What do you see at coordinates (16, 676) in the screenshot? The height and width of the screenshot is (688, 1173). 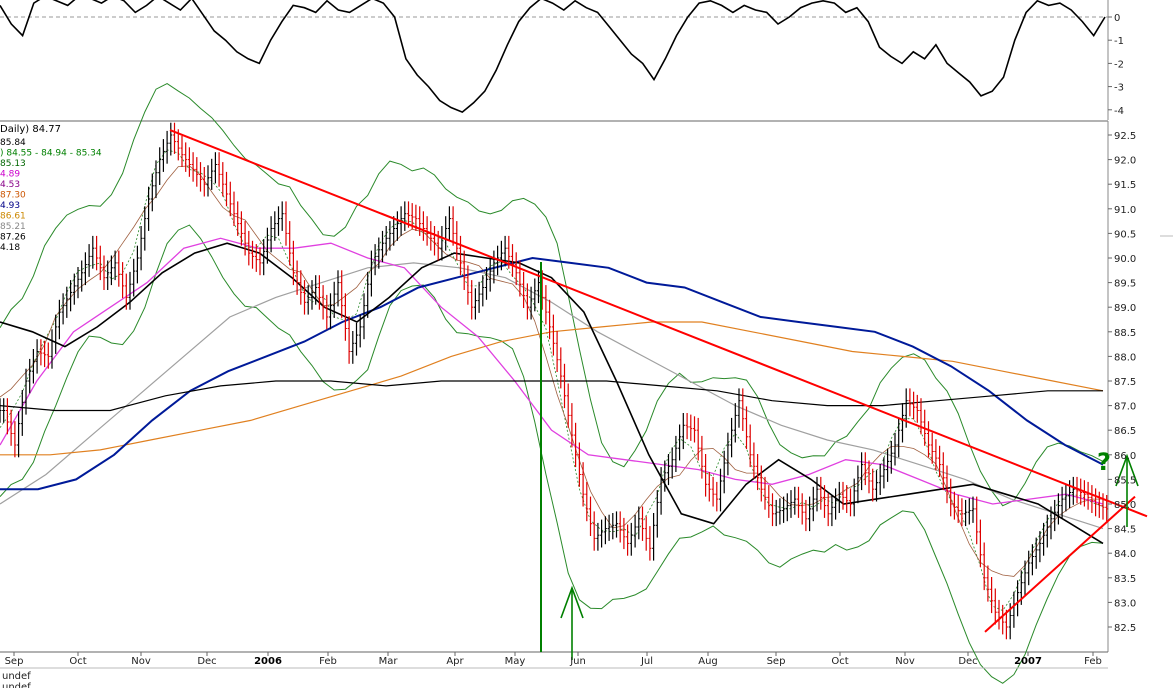 I see `bottom-label-1: undef` at bounding box center [16, 676].